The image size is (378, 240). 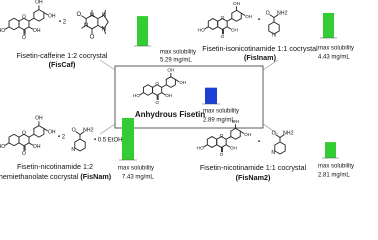 I want to click on caption: hemiethanolate cocrystal, so click(x=39, y=176).